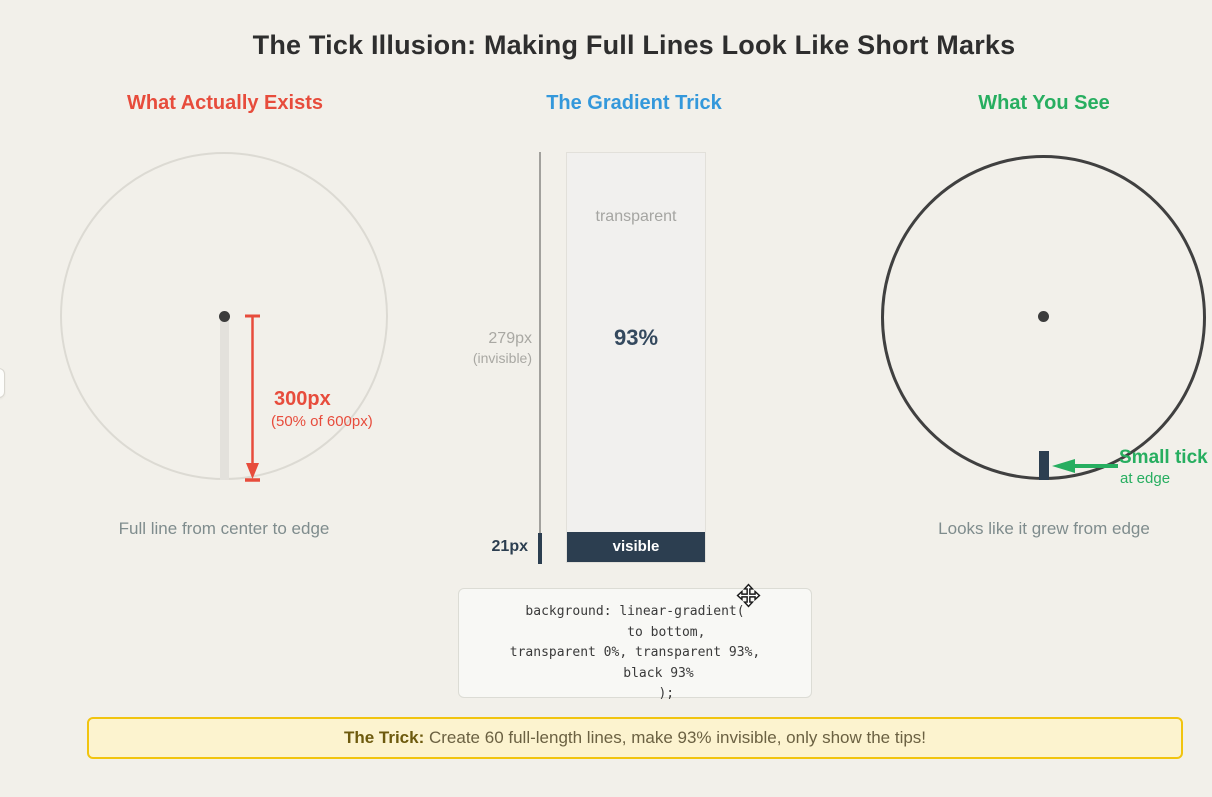 This screenshot has width=1212, height=797. I want to click on panel-heading-what-you-see: What You See, so click(1044, 103).